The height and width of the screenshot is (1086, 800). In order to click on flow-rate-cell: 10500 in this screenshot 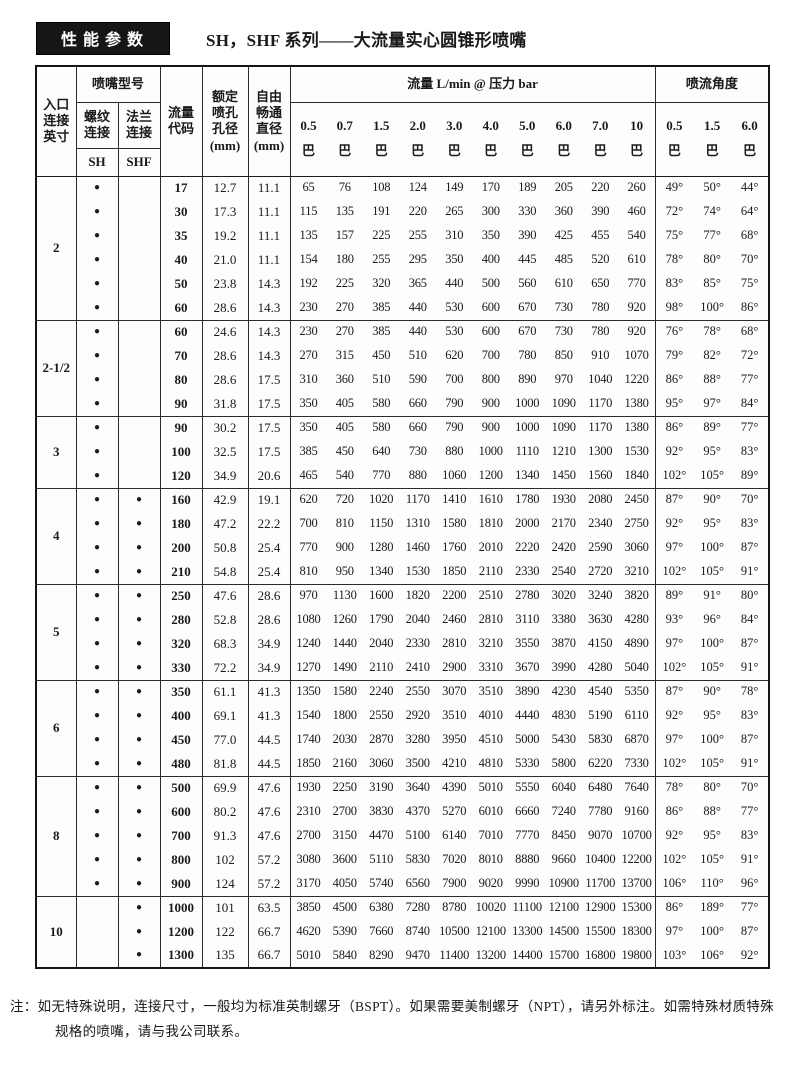, I will do `click(454, 931)`.